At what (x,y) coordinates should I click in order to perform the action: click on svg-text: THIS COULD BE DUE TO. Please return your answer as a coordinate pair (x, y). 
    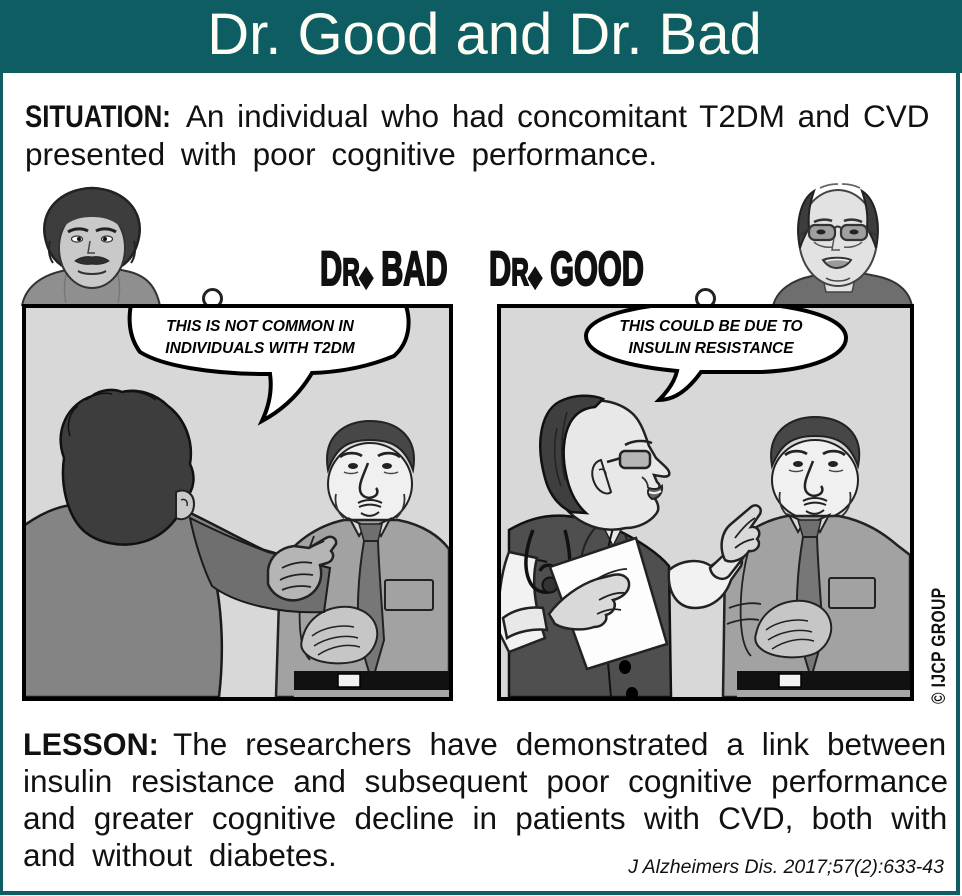
    Looking at the image, I should click on (710, 326).